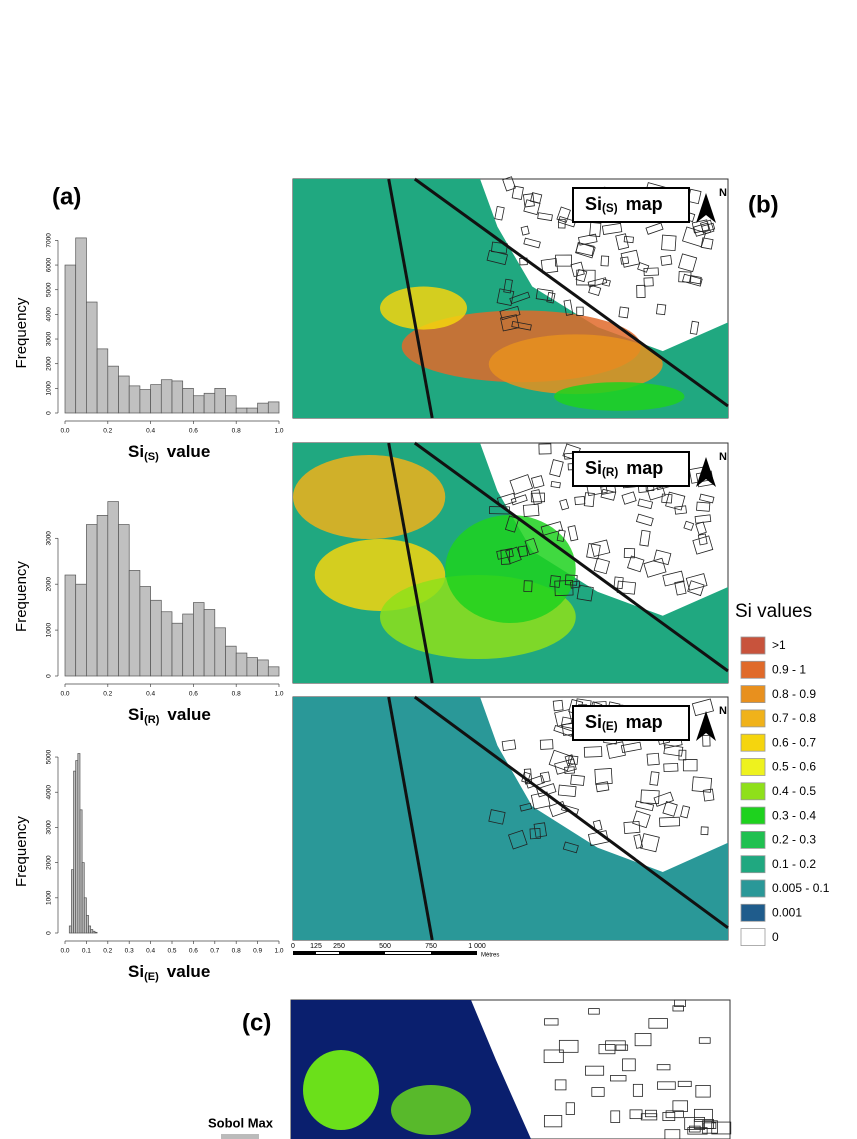 This screenshot has width=857, height=1139. I want to click on x-tick-label: 0.7, so click(214, 951).